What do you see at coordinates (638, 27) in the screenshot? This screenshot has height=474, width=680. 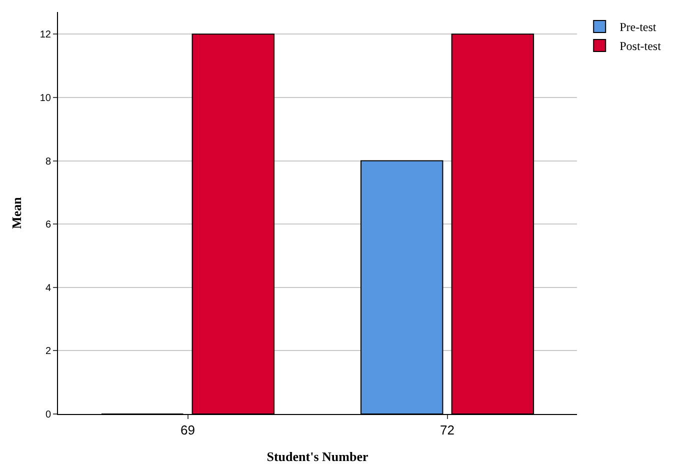 I see `legend-label: Pre-test` at bounding box center [638, 27].